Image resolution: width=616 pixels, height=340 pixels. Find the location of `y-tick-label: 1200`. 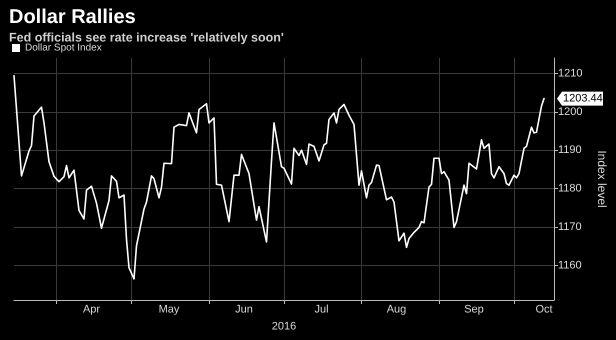

y-tick-label: 1200 is located at coordinates (570, 112).